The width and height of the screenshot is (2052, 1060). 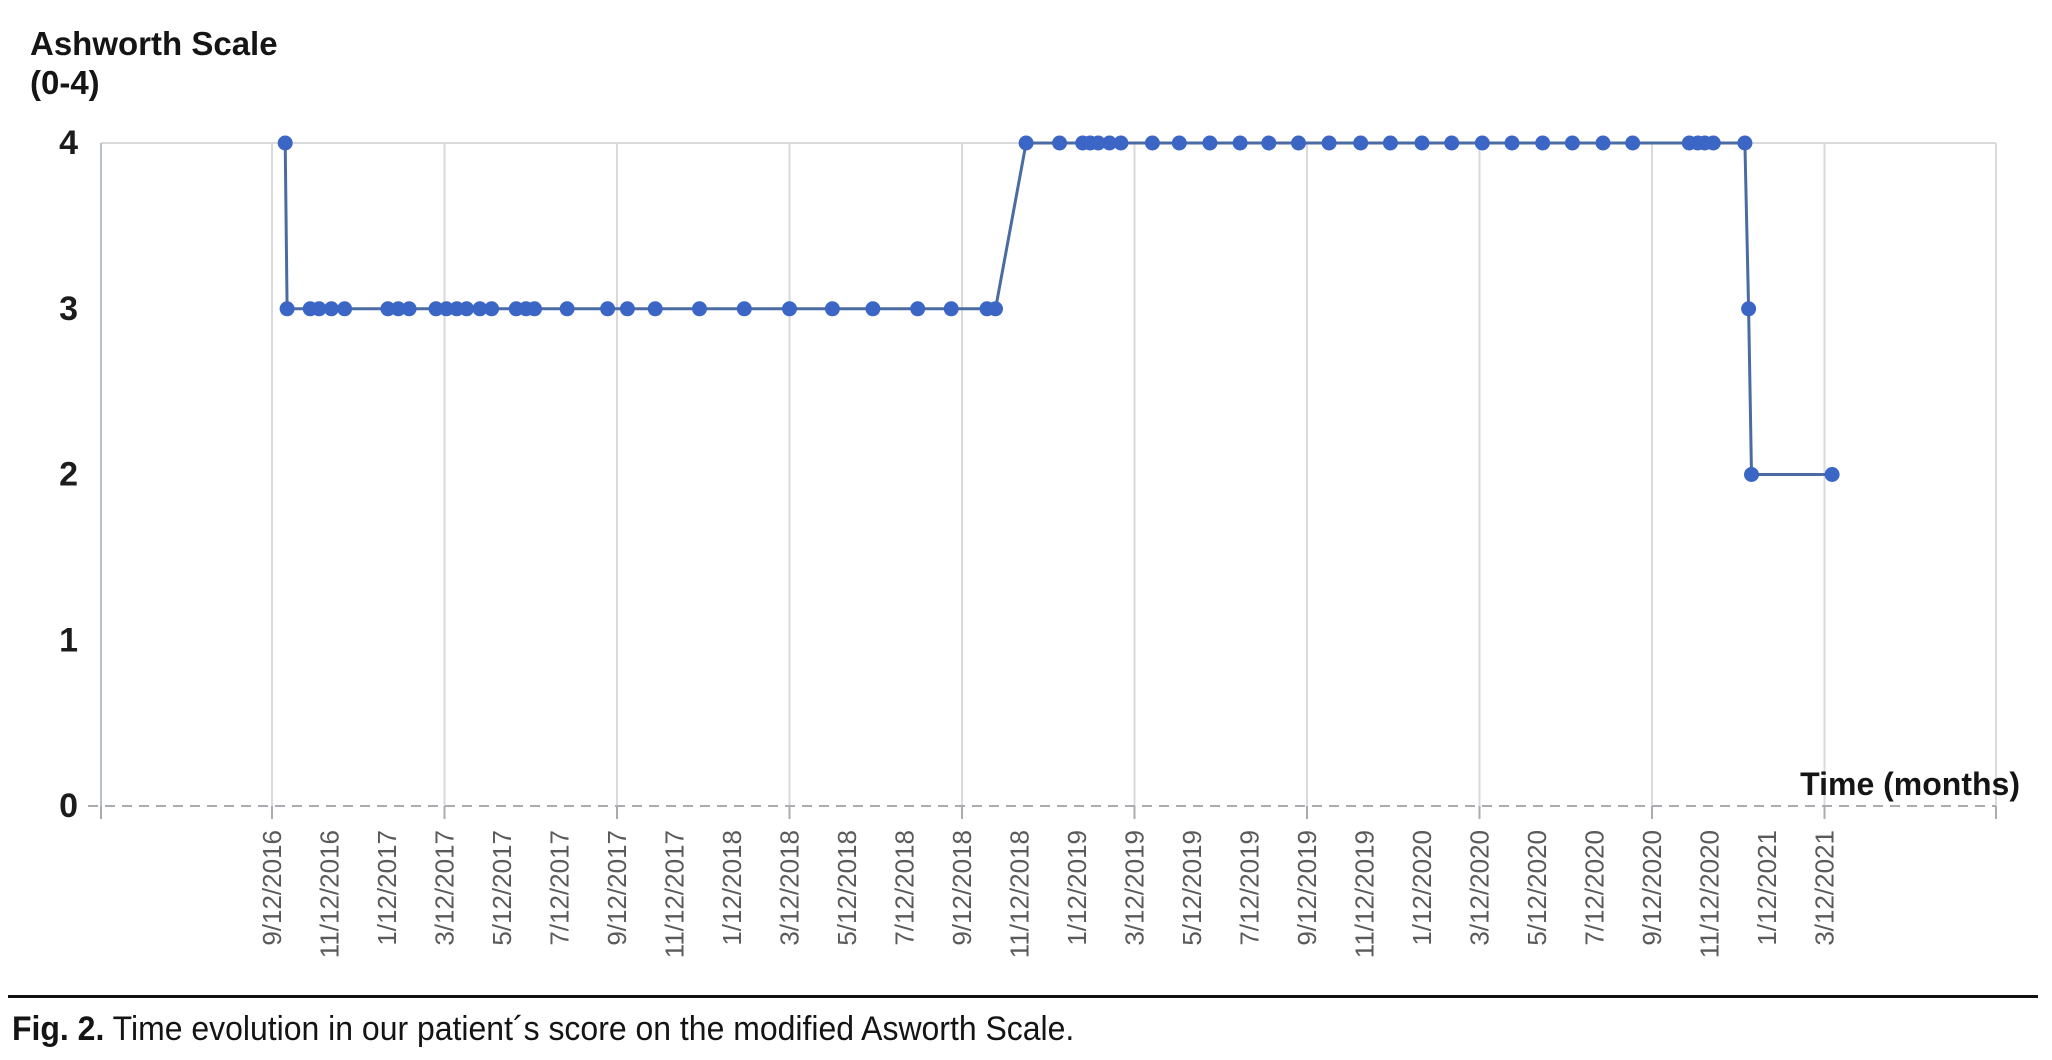 I want to click on y-axis-title-line1: Ashworth Scale, so click(x=154, y=43).